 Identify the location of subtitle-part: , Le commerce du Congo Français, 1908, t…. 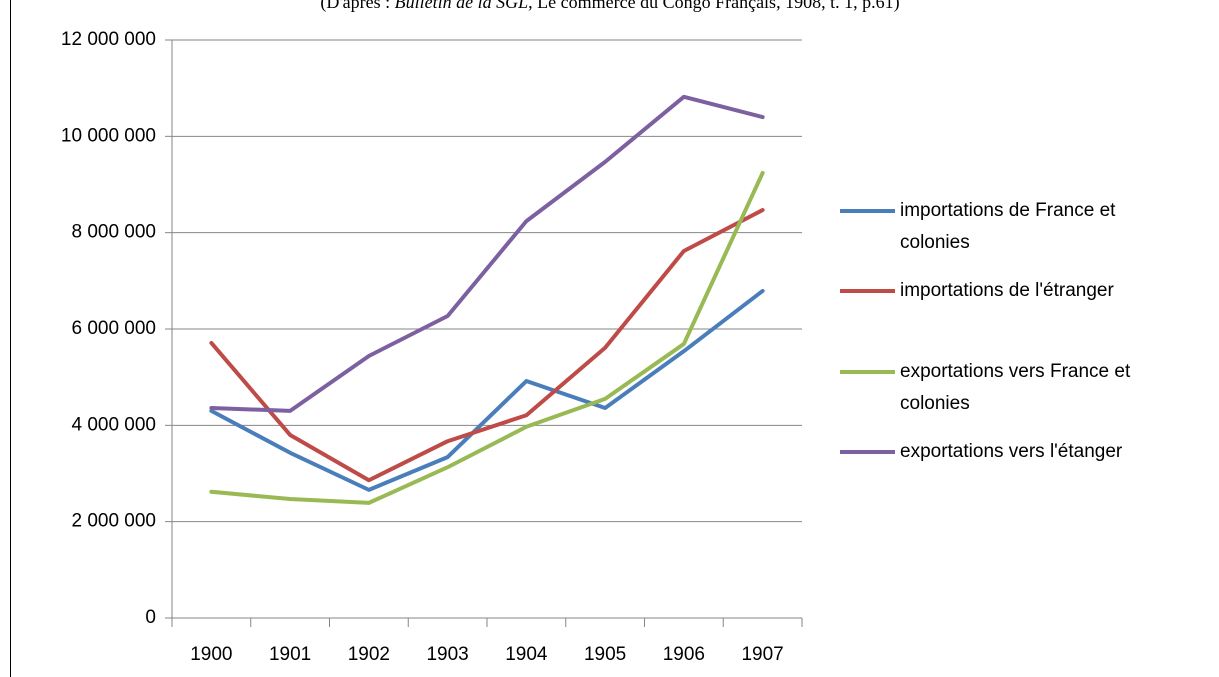
(713, 6).